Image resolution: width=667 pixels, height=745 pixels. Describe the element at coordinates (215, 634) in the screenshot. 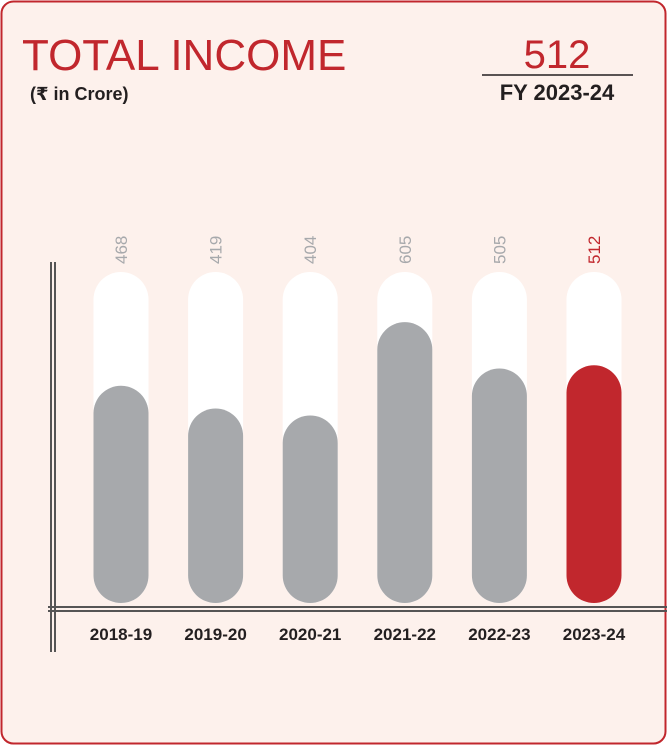

I see `x-tick-label: 2019-20` at that location.